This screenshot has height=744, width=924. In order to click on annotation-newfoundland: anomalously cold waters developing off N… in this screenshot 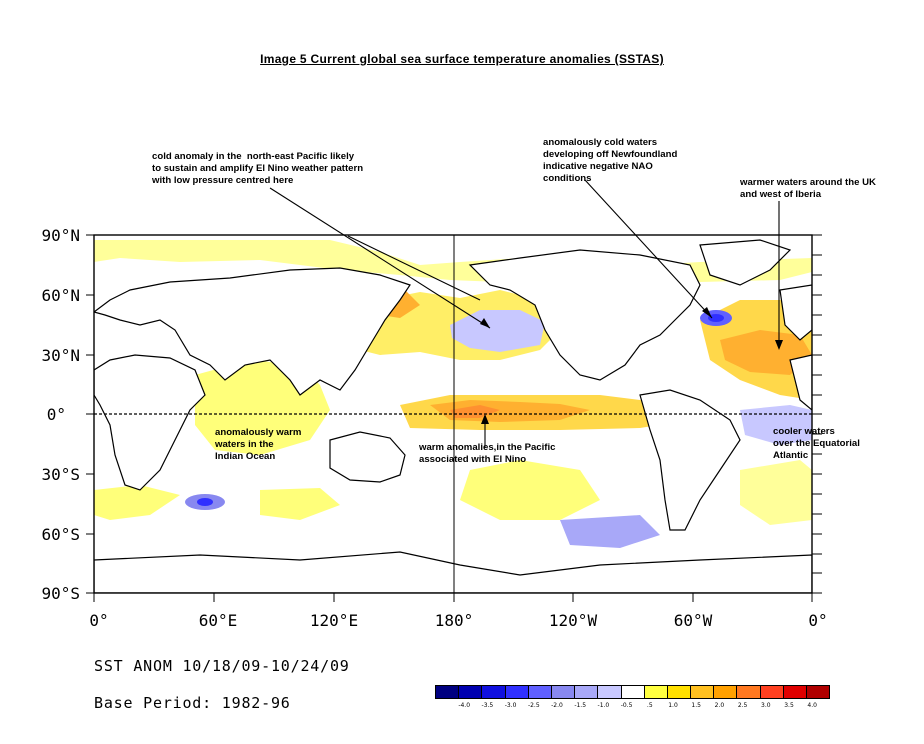, I will do `click(610, 160)`.